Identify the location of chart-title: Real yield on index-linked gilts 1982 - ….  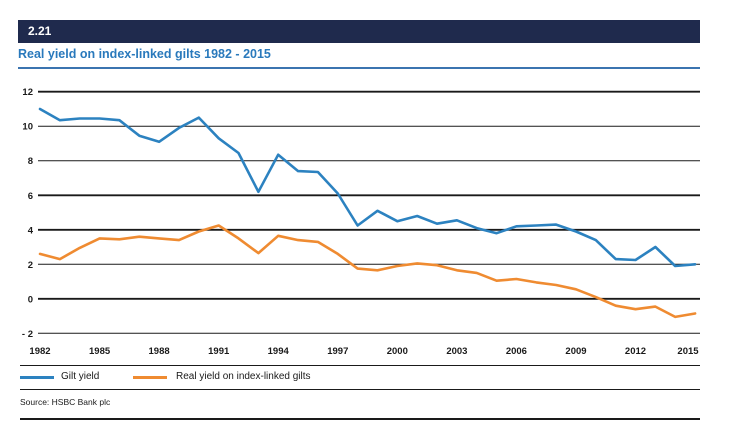
(144, 54).